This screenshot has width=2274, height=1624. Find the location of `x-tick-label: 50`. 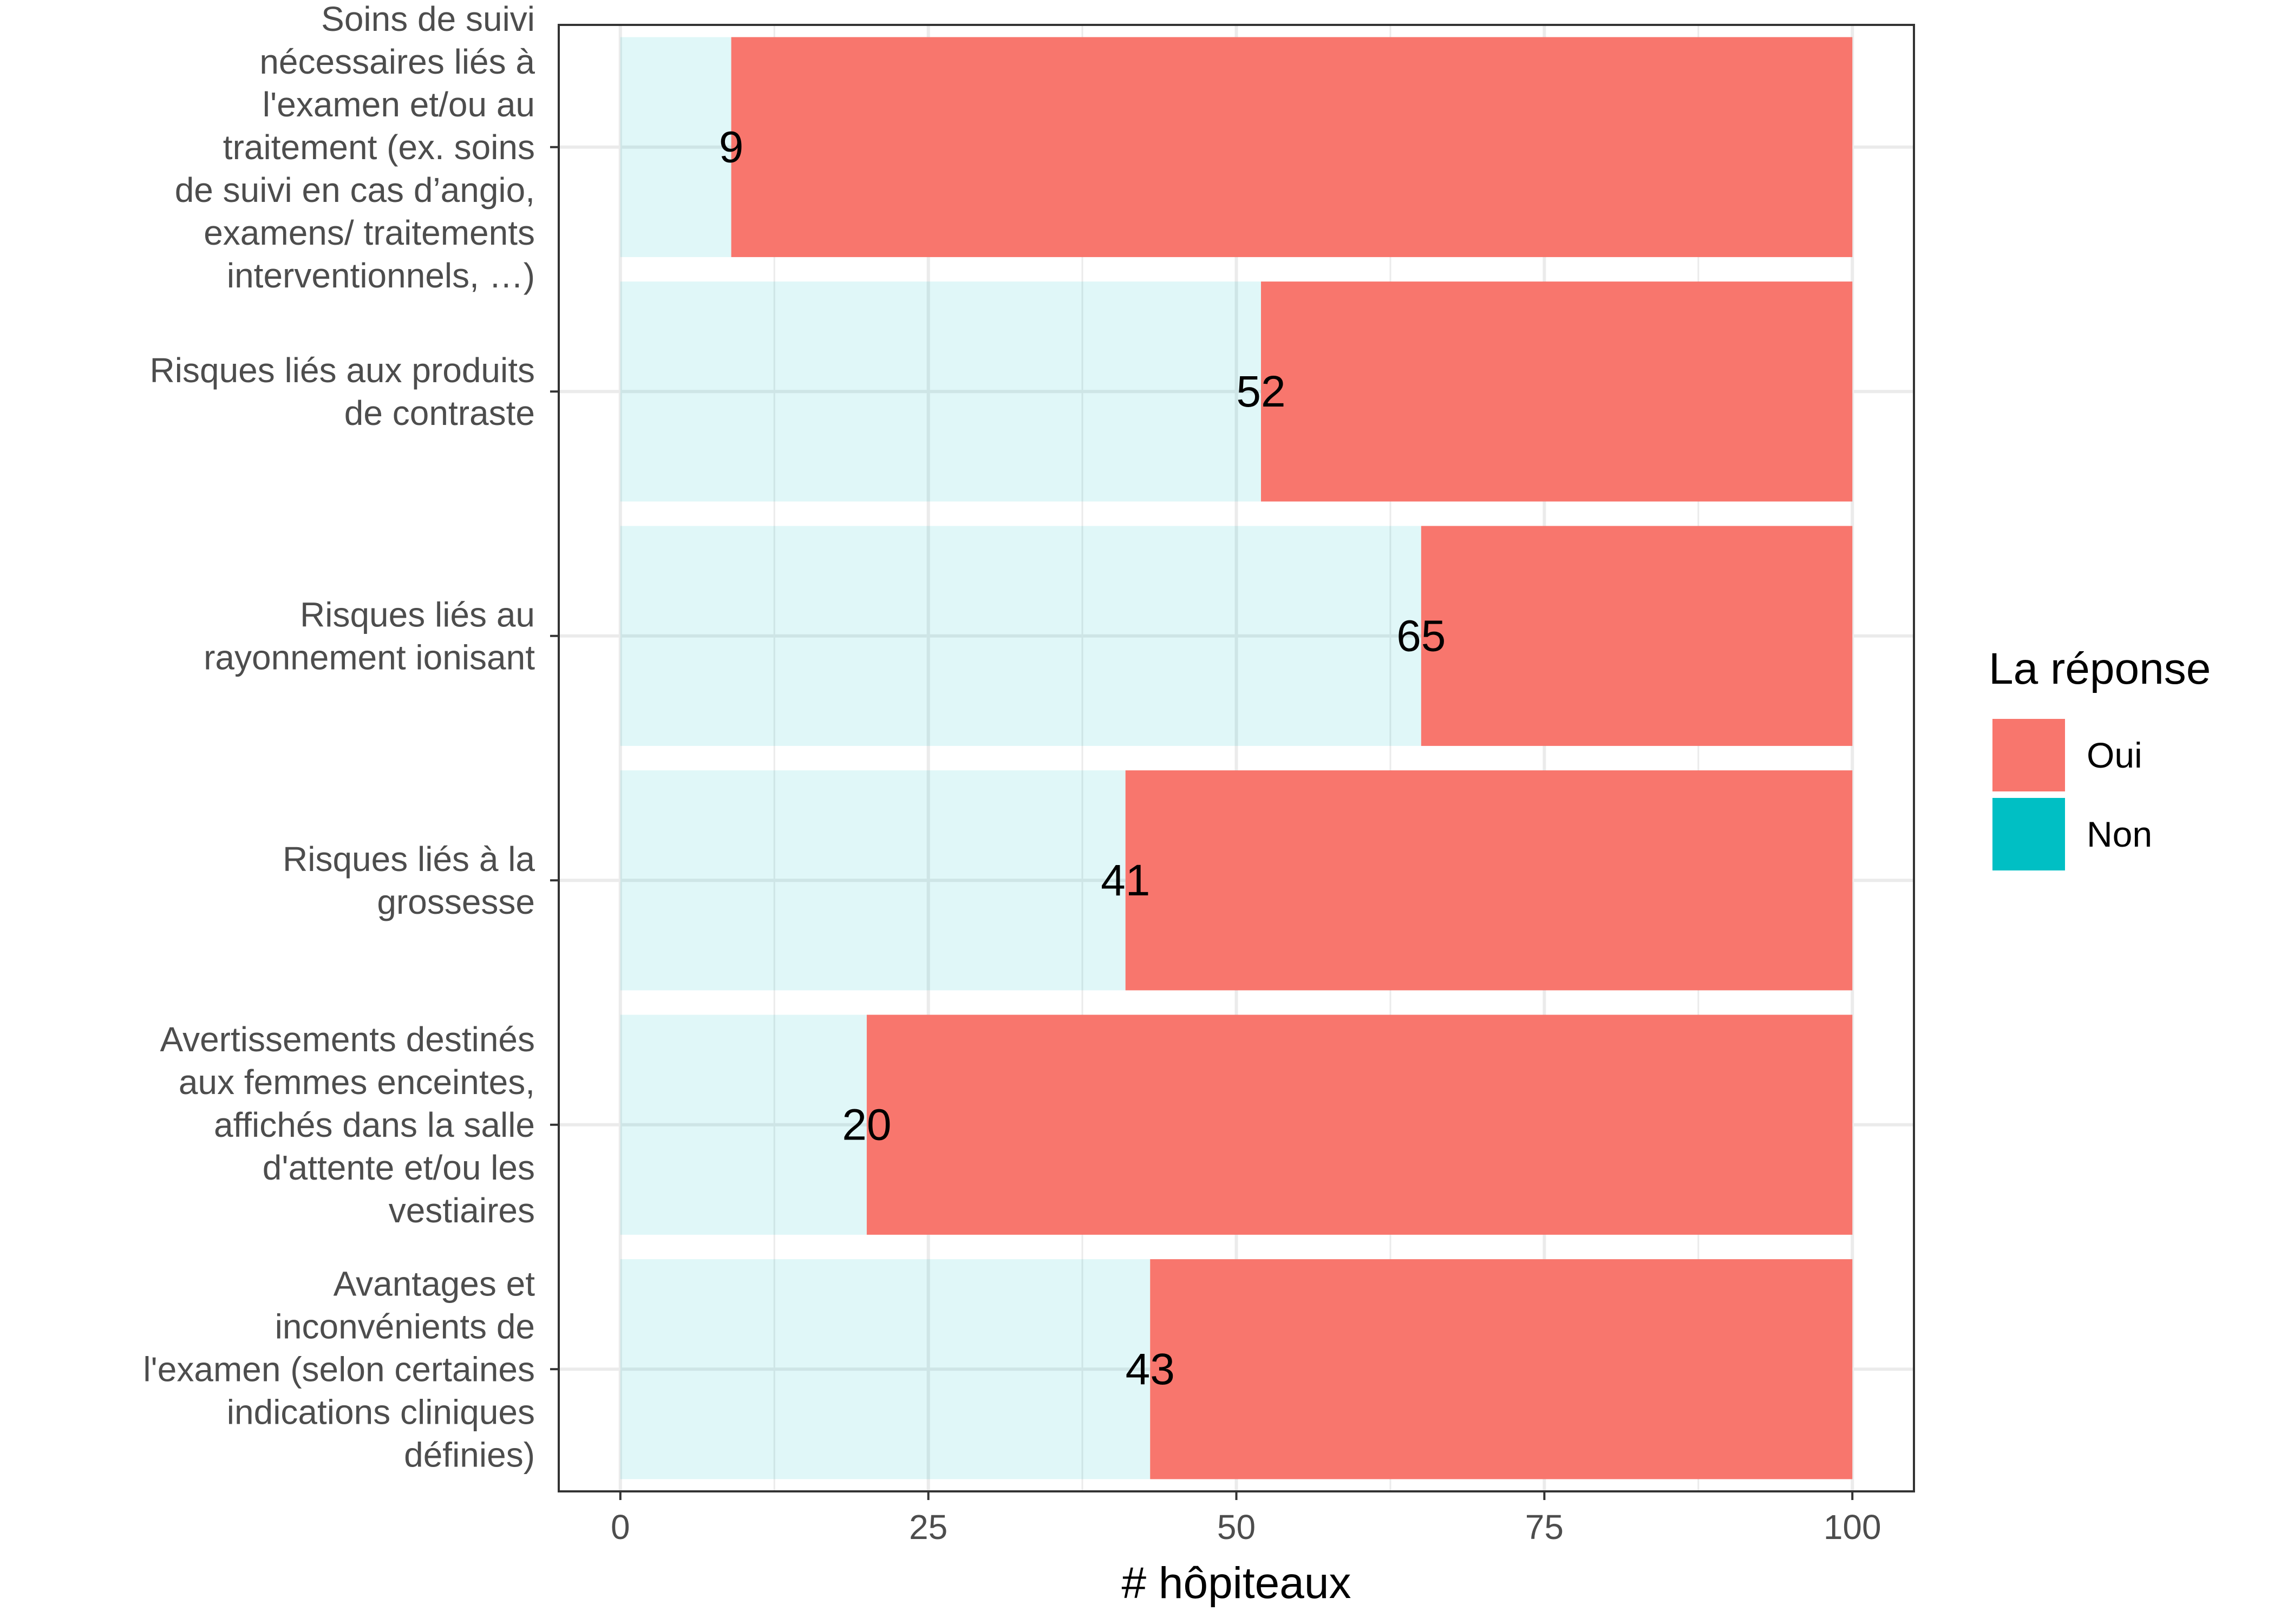

x-tick-label: 50 is located at coordinates (1237, 1527).